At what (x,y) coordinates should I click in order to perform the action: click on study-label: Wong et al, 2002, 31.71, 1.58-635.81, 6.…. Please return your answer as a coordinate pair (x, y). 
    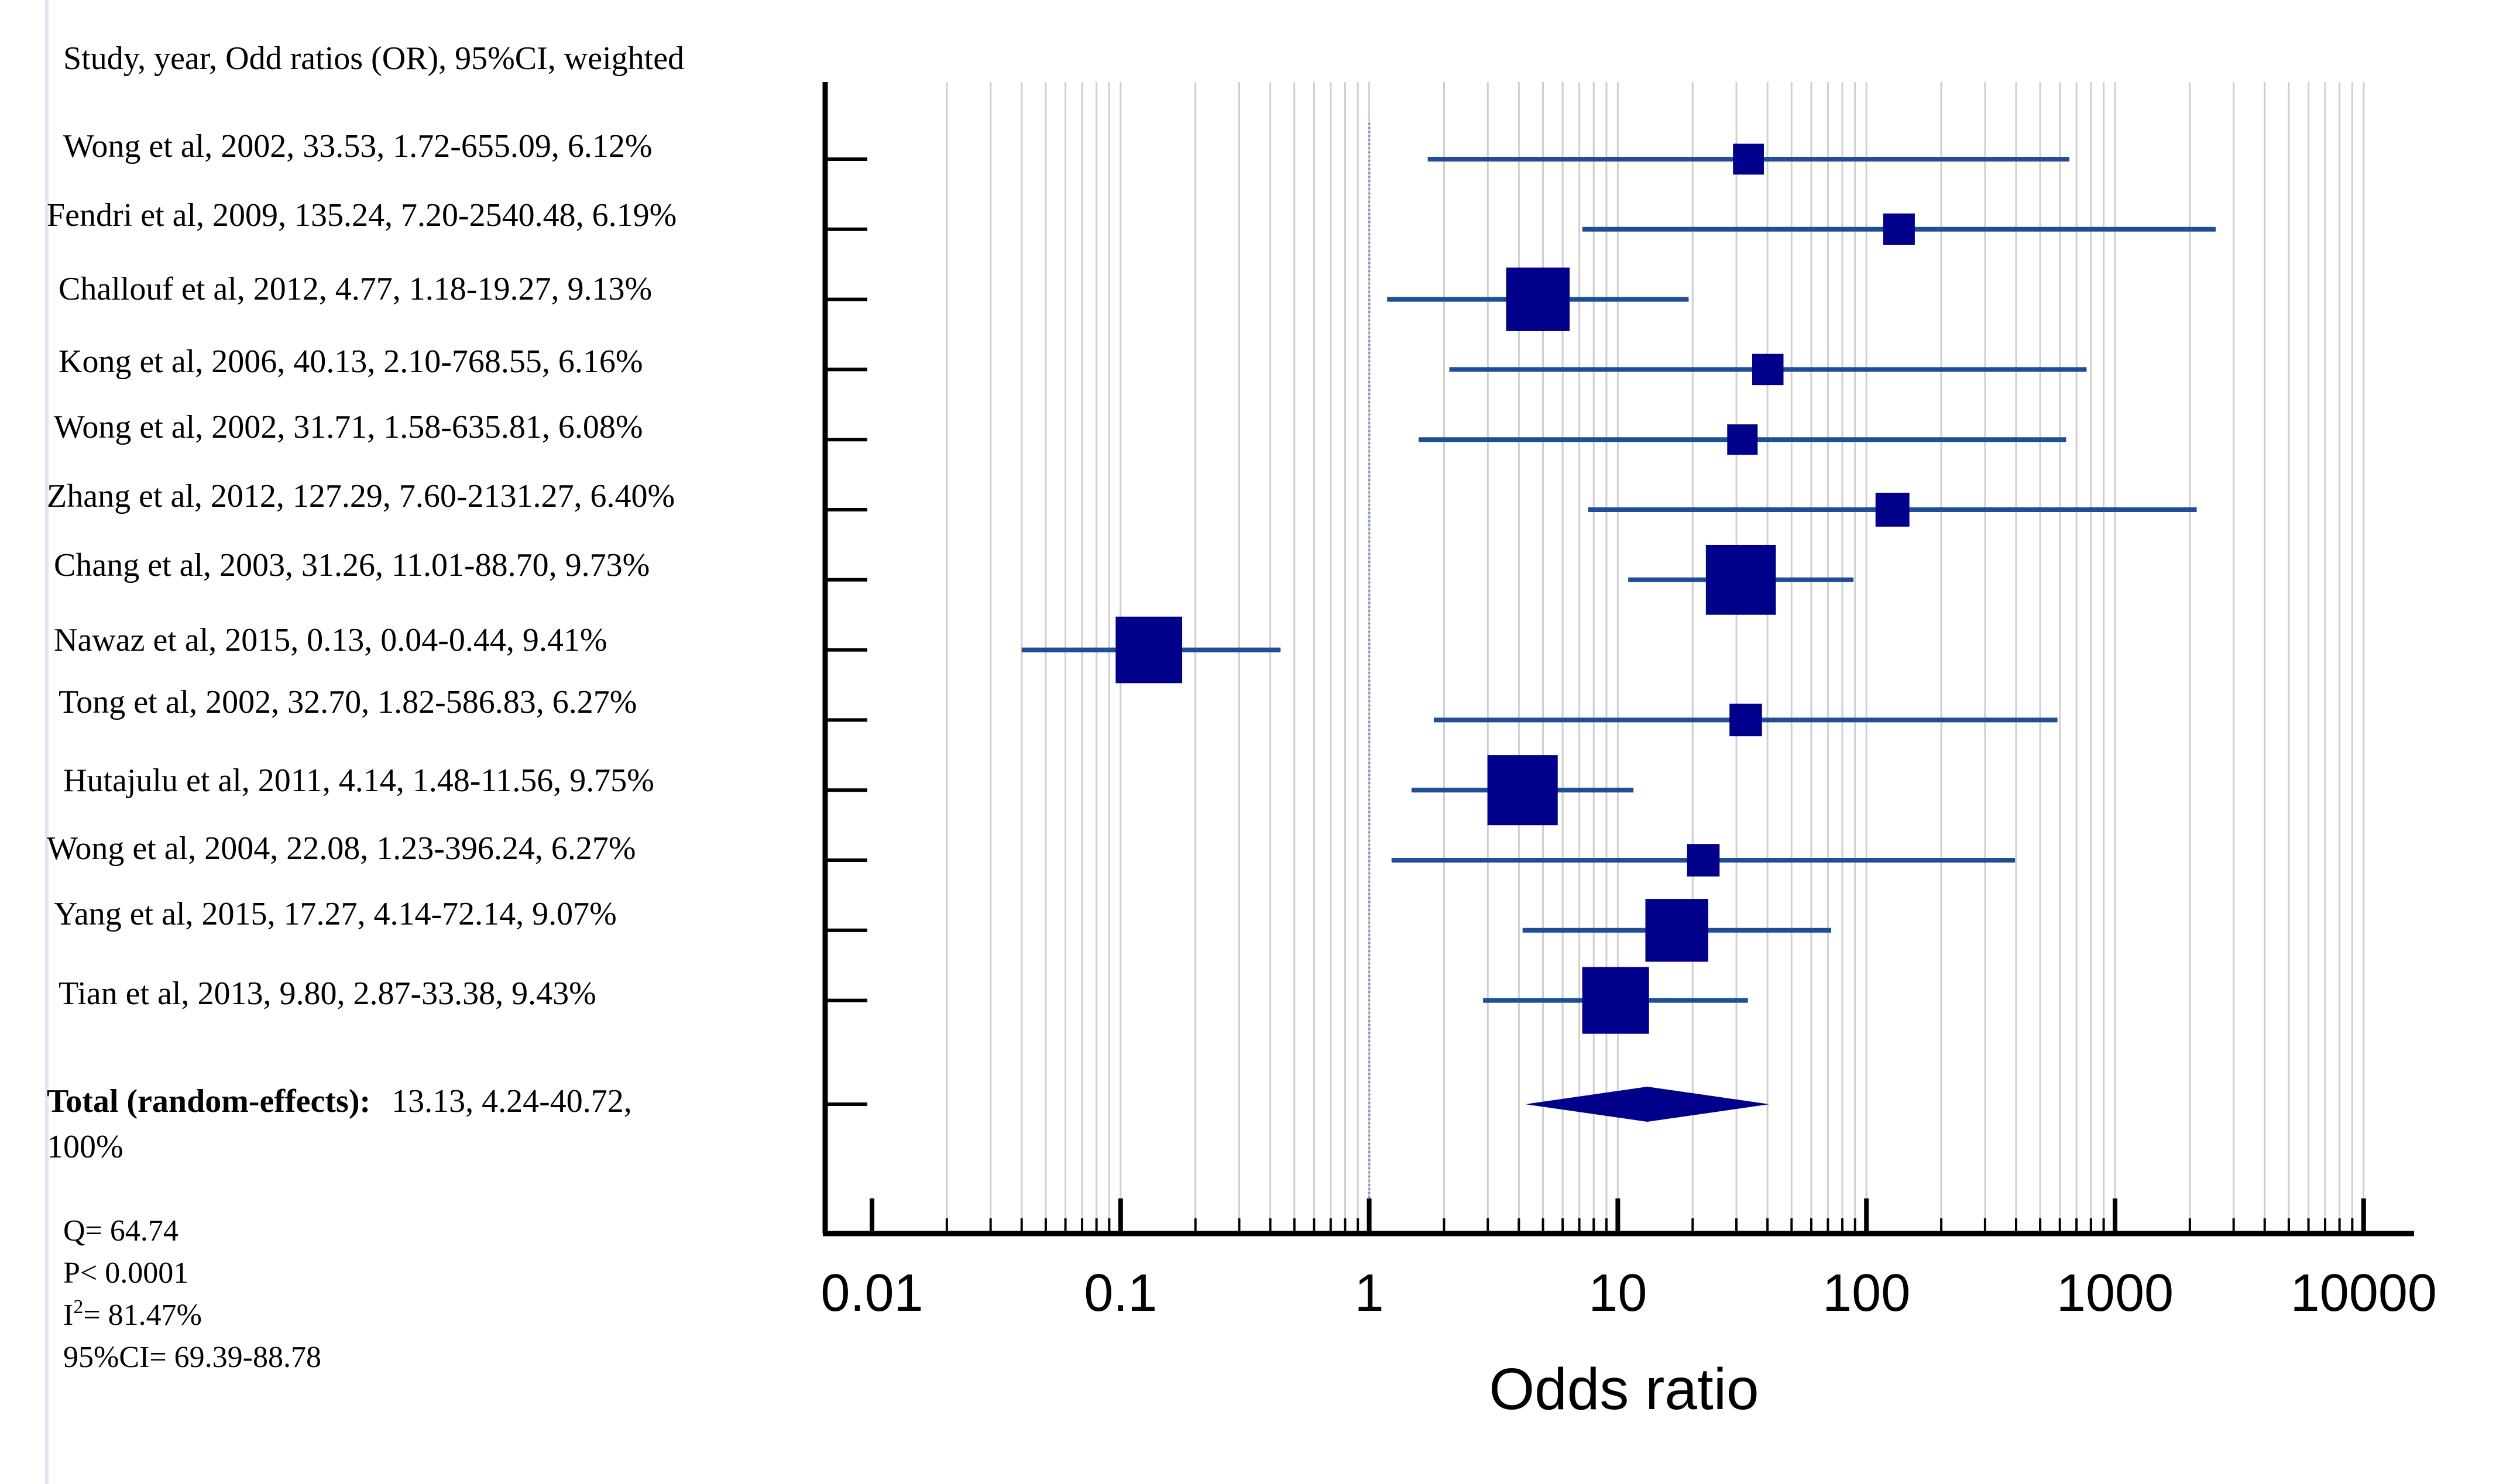
    Looking at the image, I should click on (349, 427).